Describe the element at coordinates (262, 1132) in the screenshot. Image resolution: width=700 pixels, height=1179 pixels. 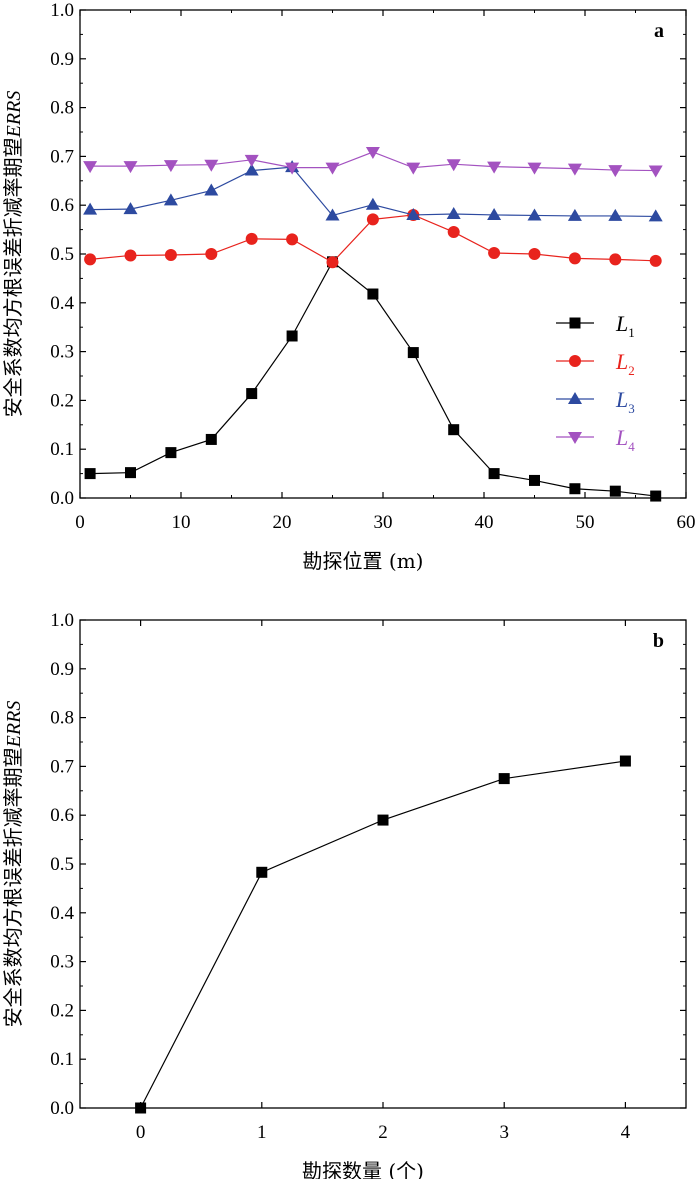
I see `x-tick-label: 1` at that location.